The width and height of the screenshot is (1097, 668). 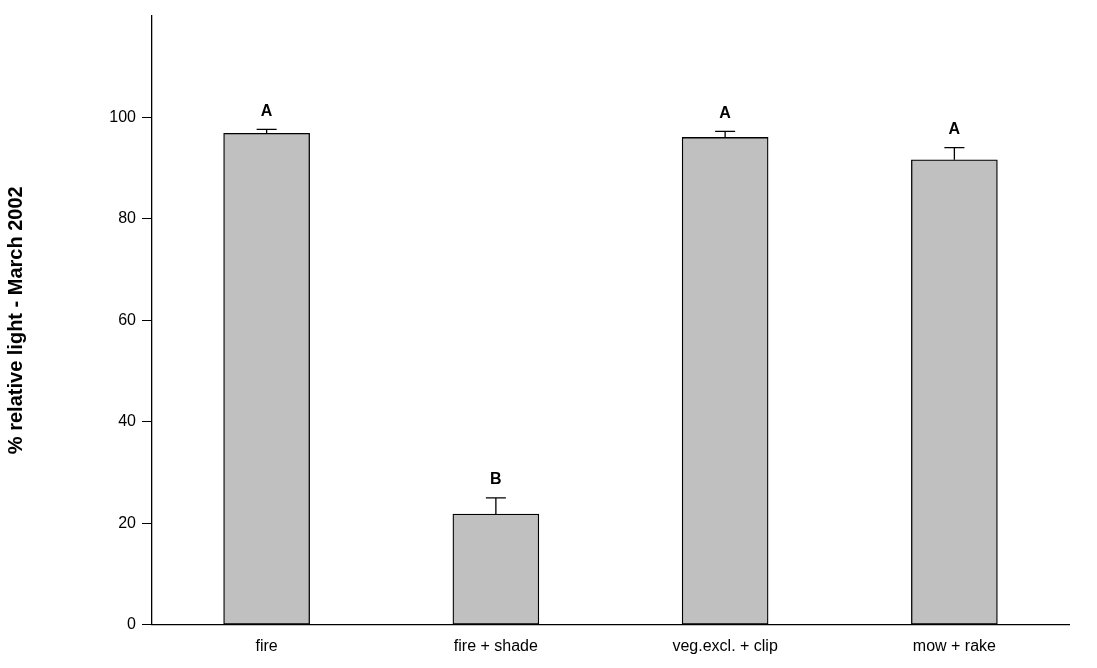 What do you see at coordinates (127, 218) in the screenshot?
I see `y-tick-label: 80` at bounding box center [127, 218].